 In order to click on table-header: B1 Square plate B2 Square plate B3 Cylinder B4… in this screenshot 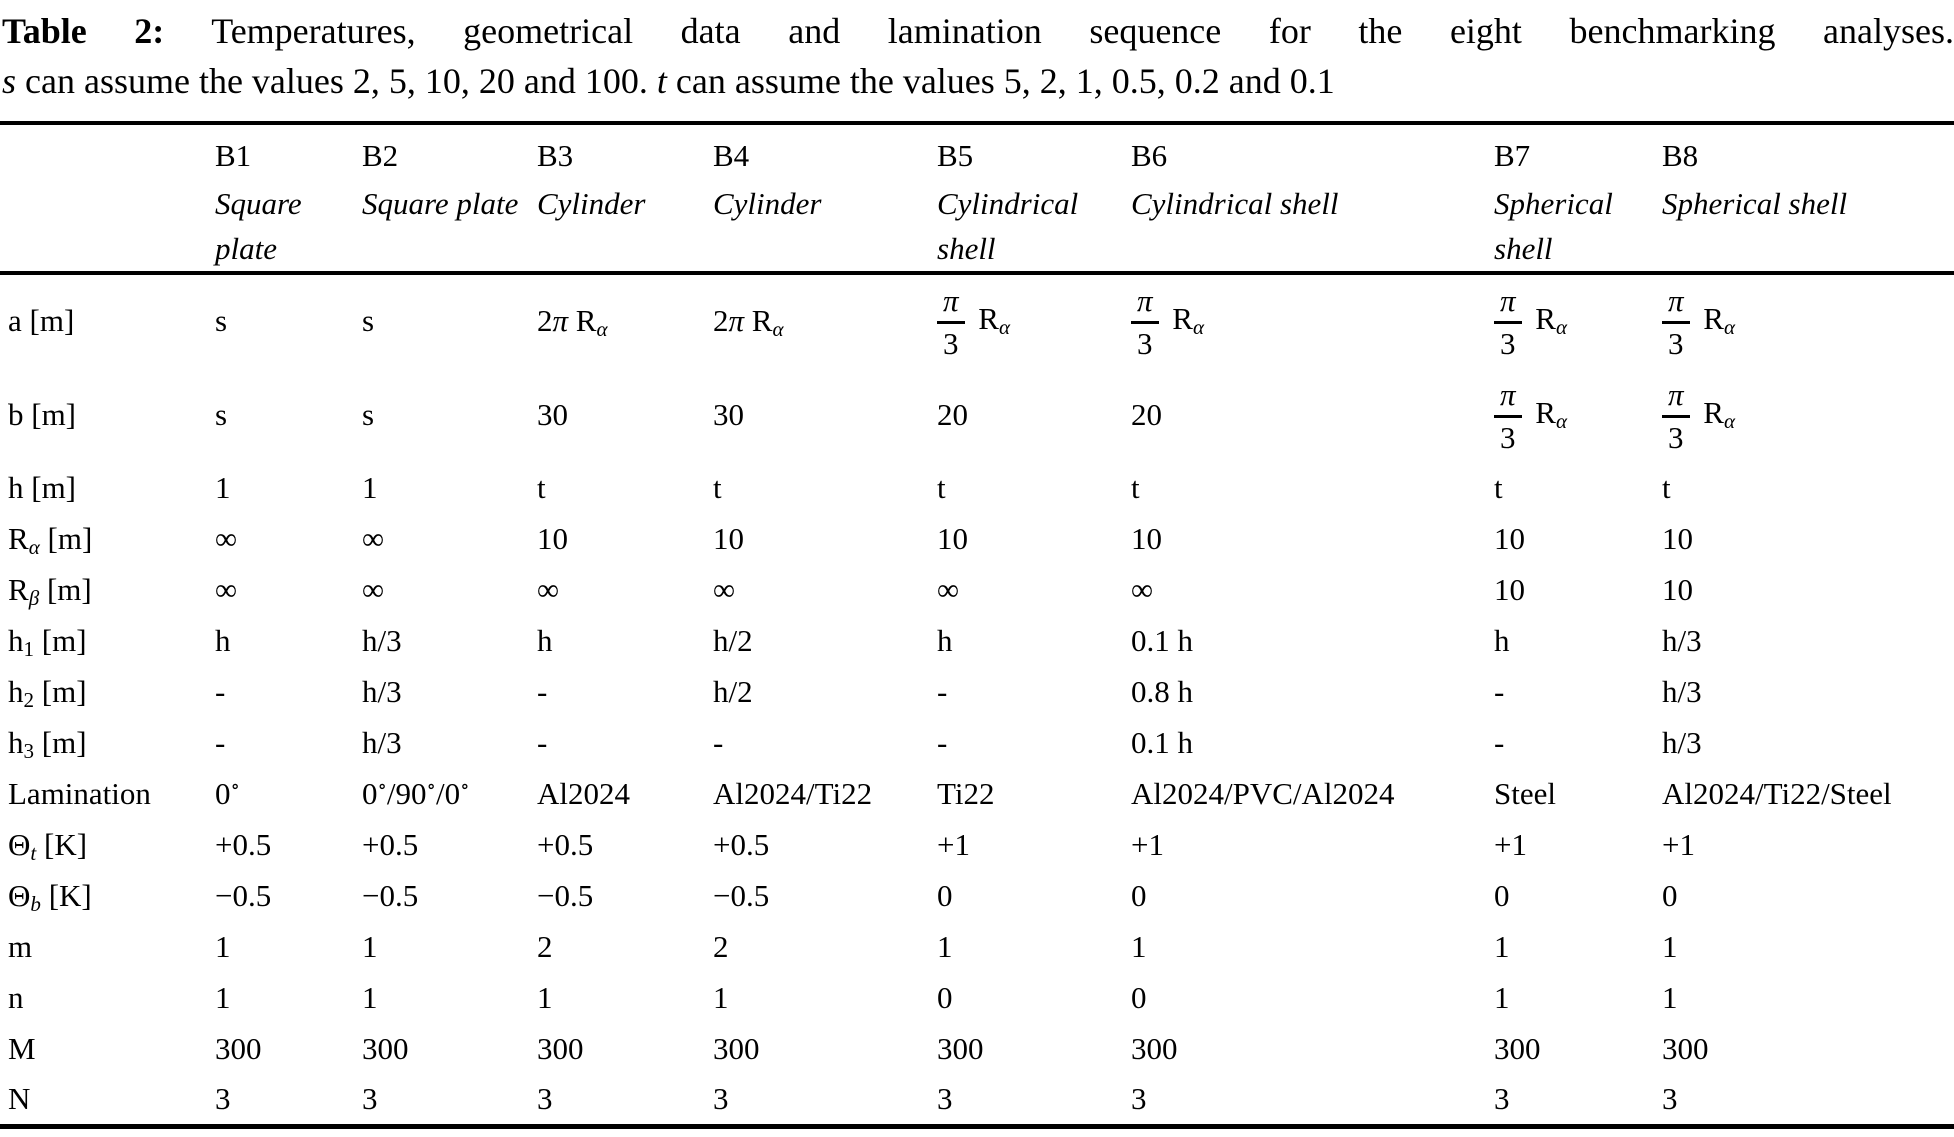, I will do `click(977, 198)`.